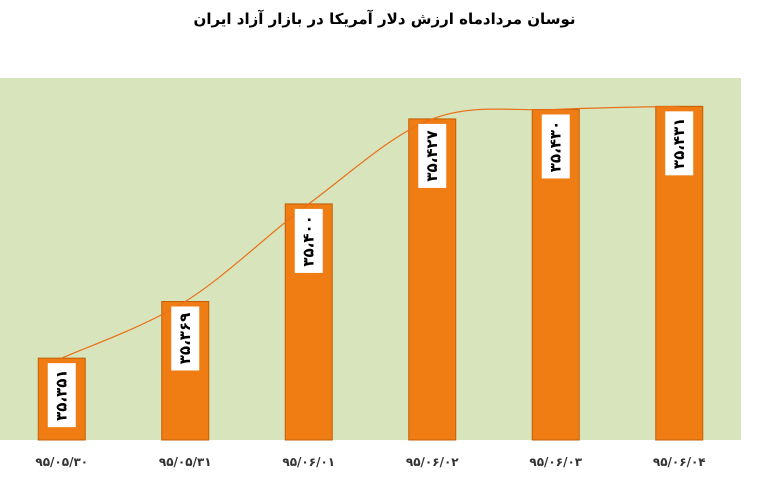  Describe the element at coordinates (308, 462) in the screenshot. I see `x-tick-label: ۹۵/۰۶/۰۱` at that location.